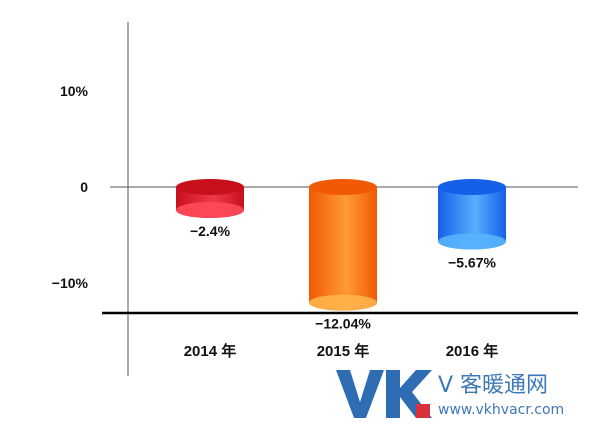  I want to click on y-tick-label: 10%, so click(74, 91).